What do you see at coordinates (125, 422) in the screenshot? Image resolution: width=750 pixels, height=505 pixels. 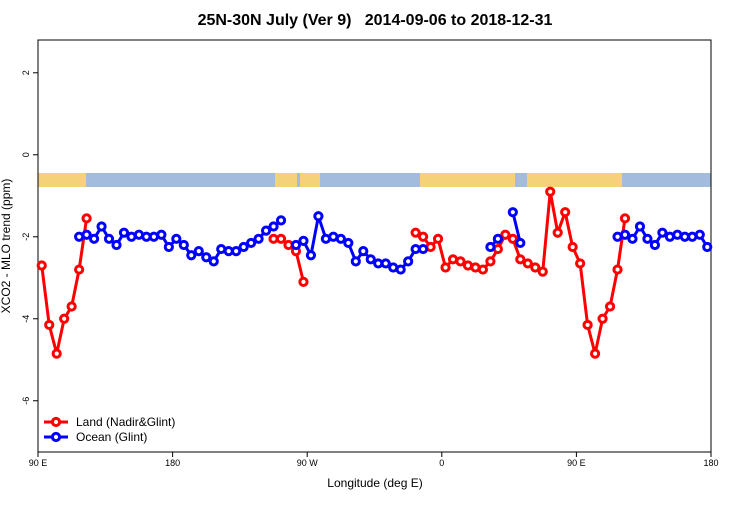 I see `legend-label: Land (Nadir&Glint)` at bounding box center [125, 422].